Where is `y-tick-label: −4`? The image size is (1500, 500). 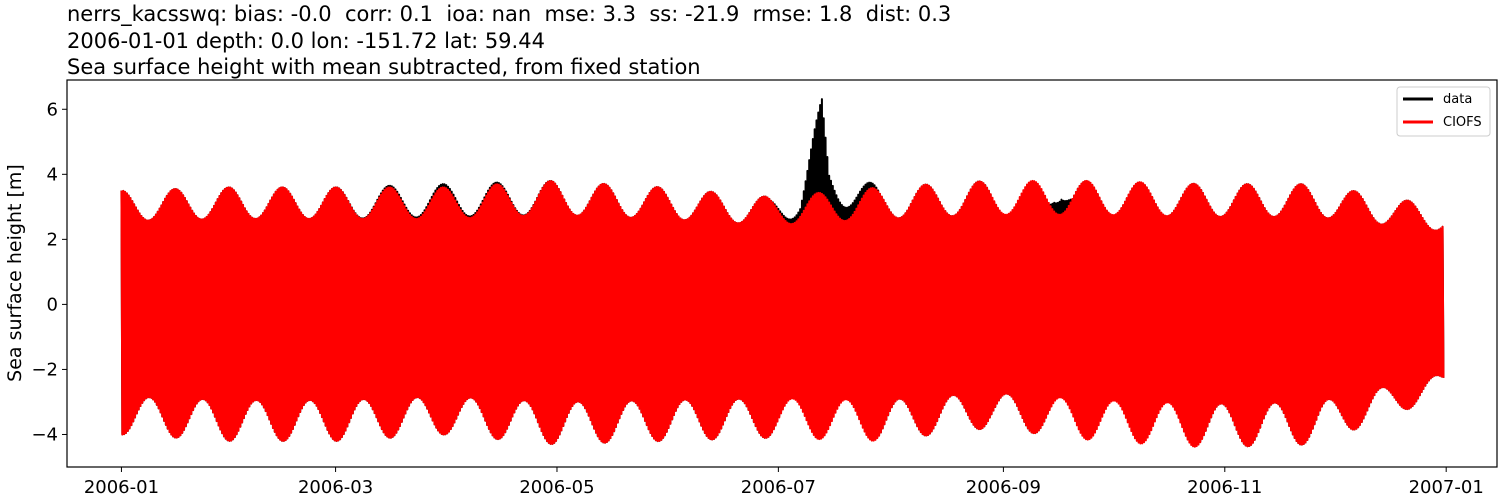
y-tick-label: −4 is located at coordinates (44, 434).